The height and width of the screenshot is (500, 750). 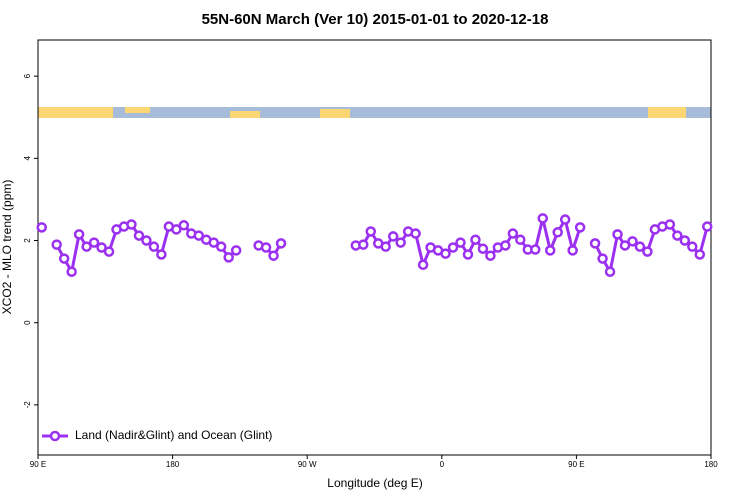 I want to click on map-strip, so click(x=374, y=112).